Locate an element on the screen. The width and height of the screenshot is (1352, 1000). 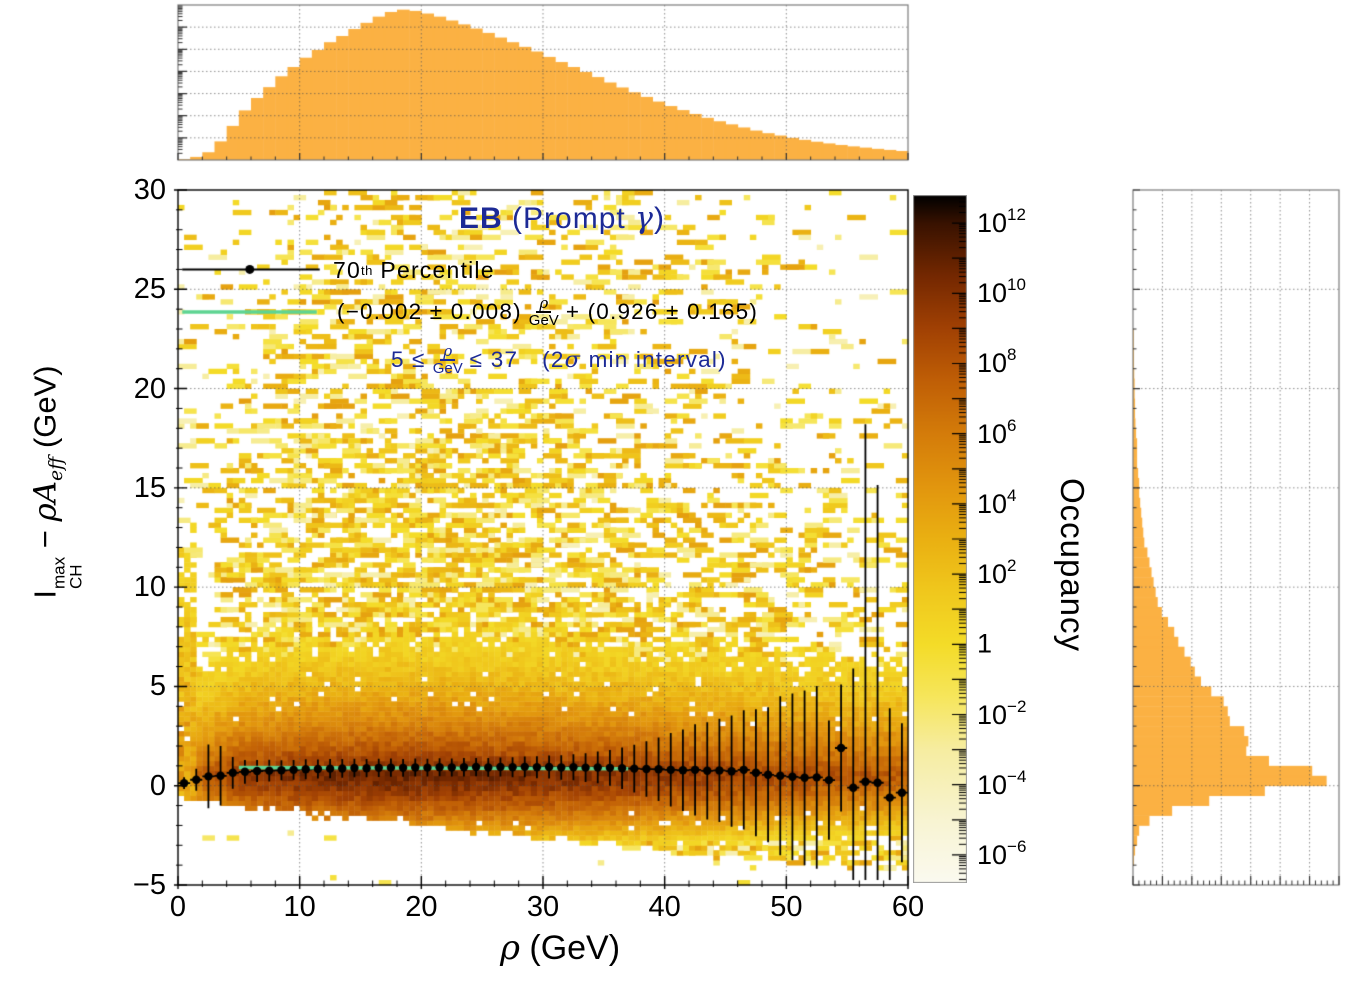
x-axis-tick-label: 0 is located at coordinates (178, 907).